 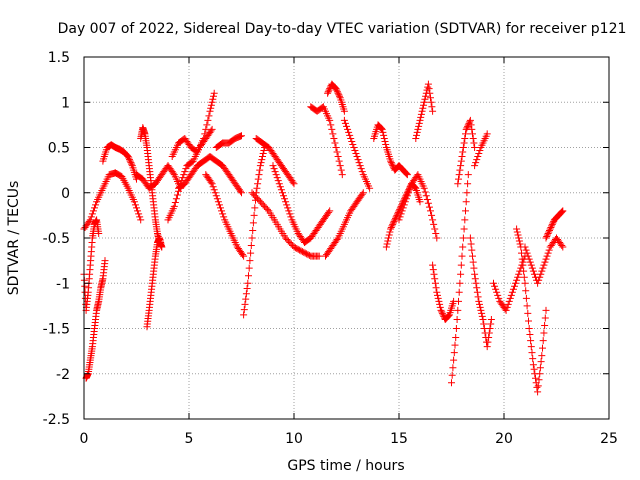 I want to click on y-tick-label: -1, so click(x=63, y=284).